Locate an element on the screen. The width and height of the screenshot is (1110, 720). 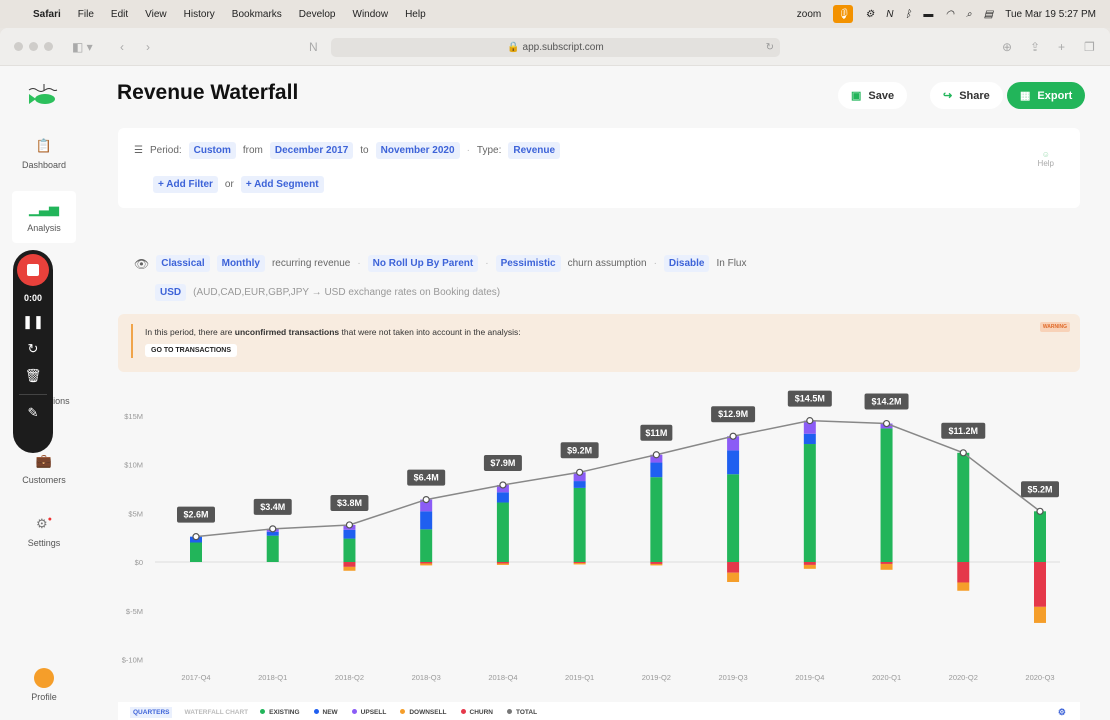
x-tick-label: 2019-Q4 is located at coordinates (809, 677).